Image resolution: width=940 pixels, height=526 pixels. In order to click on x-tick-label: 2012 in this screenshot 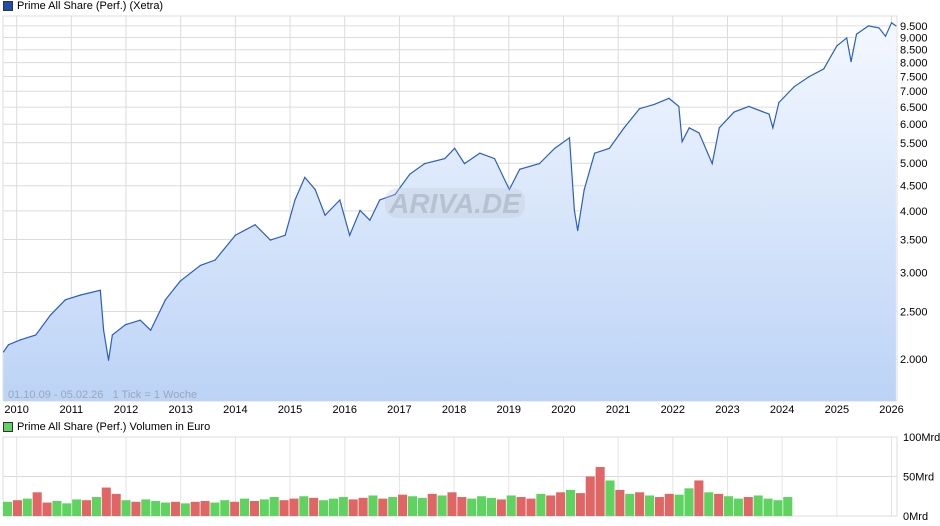, I will do `click(126, 410)`.